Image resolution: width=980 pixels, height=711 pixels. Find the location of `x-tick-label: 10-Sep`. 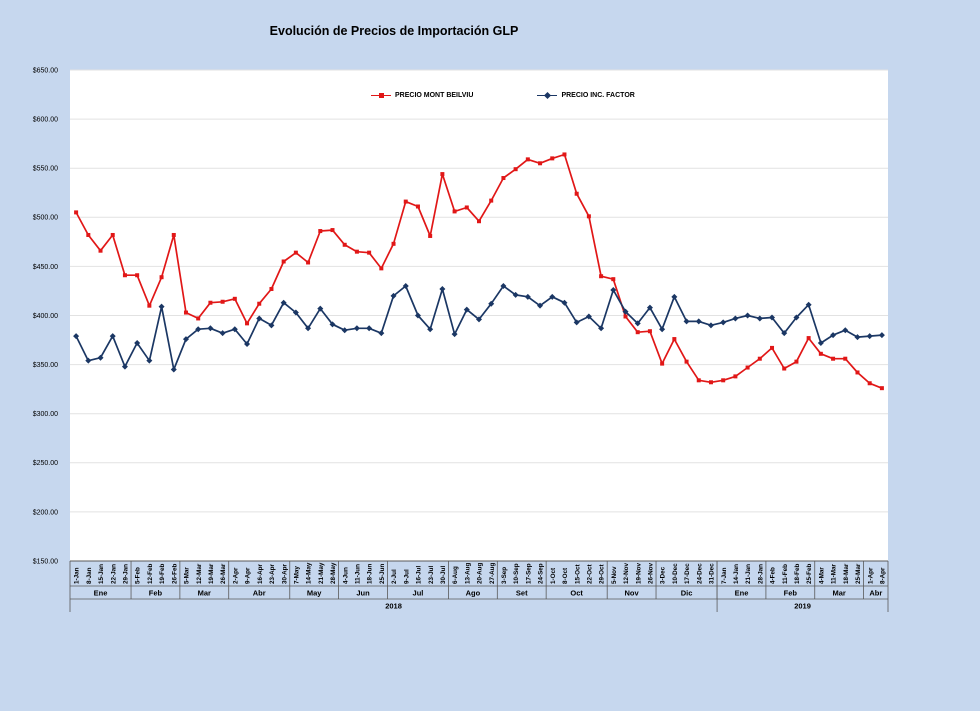

x-tick-label: 10-Sep is located at coordinates (516, 573).